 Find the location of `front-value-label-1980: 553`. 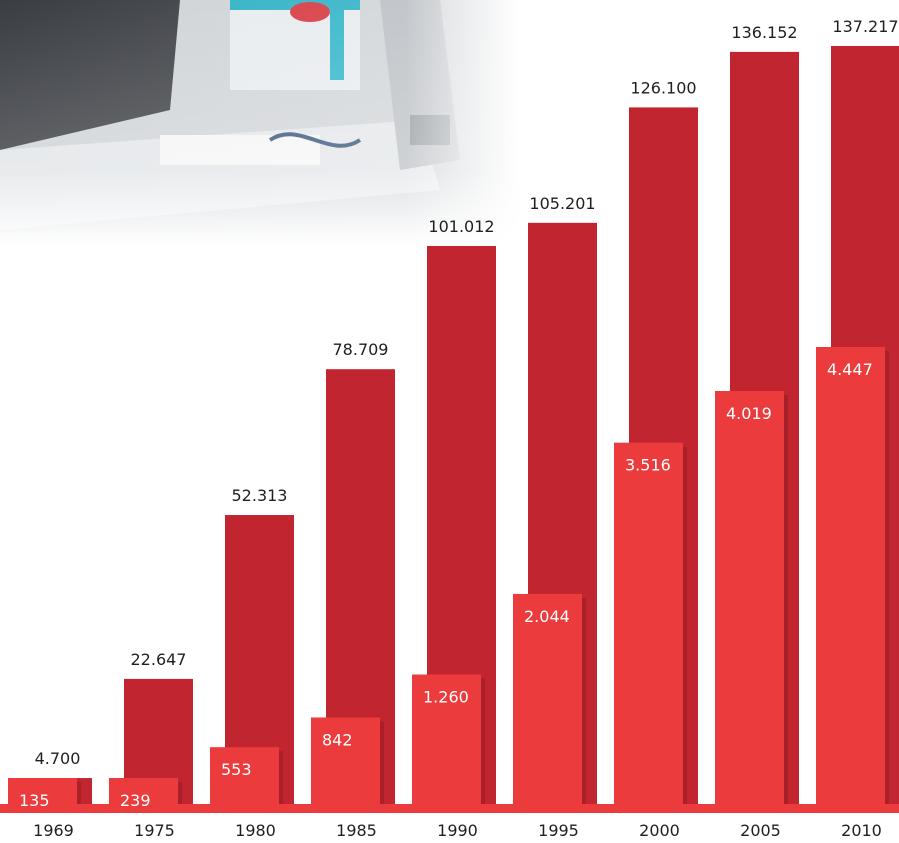

front-value-label-1980: 553 is located at coordinates (236, 769).